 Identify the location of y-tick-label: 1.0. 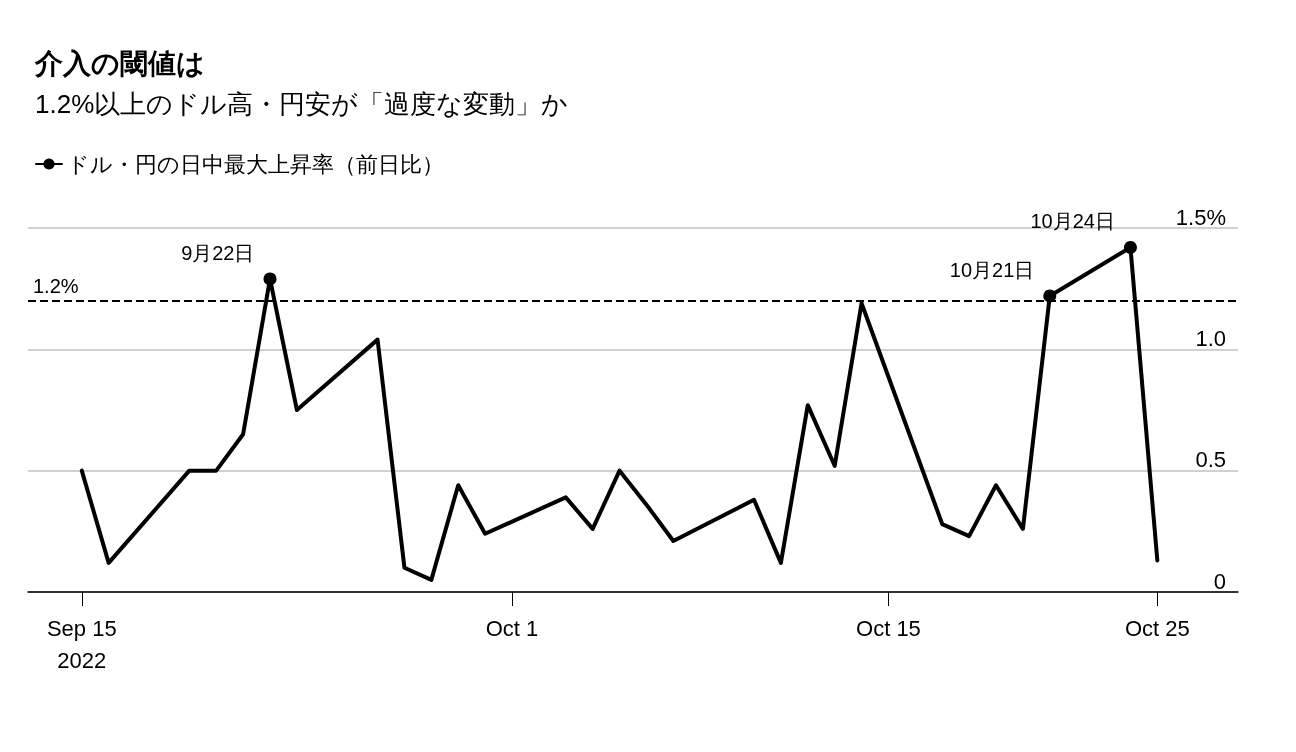
(1210, 338).